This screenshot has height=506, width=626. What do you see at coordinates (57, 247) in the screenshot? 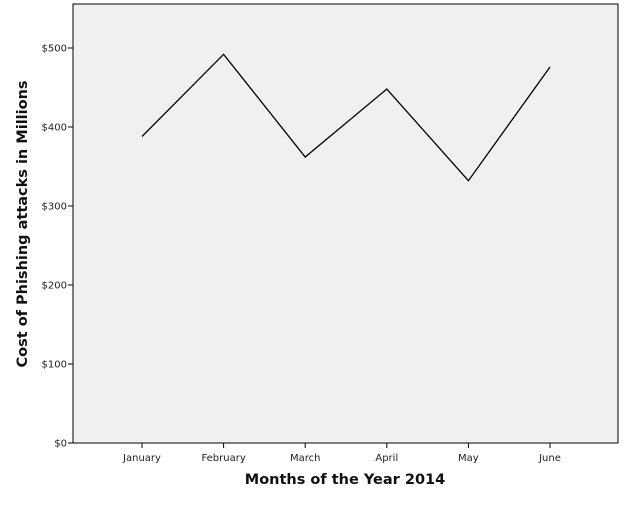
I see `y-axis-ticks: $0 $100 $200 $300 $400 $500` at bounding box center [57, 247].